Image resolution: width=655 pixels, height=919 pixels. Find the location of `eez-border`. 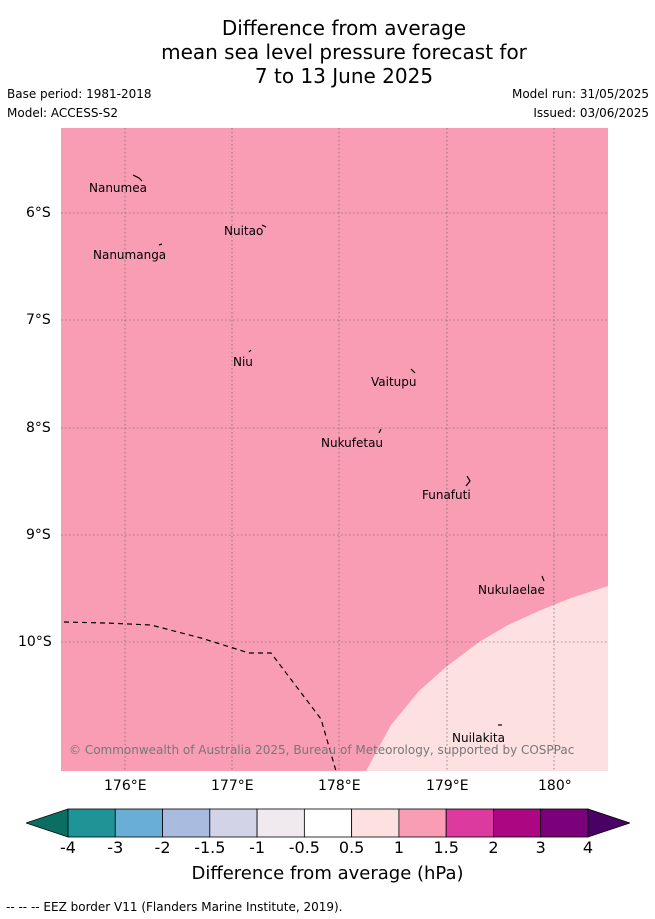

eez-border is located at coordinates (200, 696).